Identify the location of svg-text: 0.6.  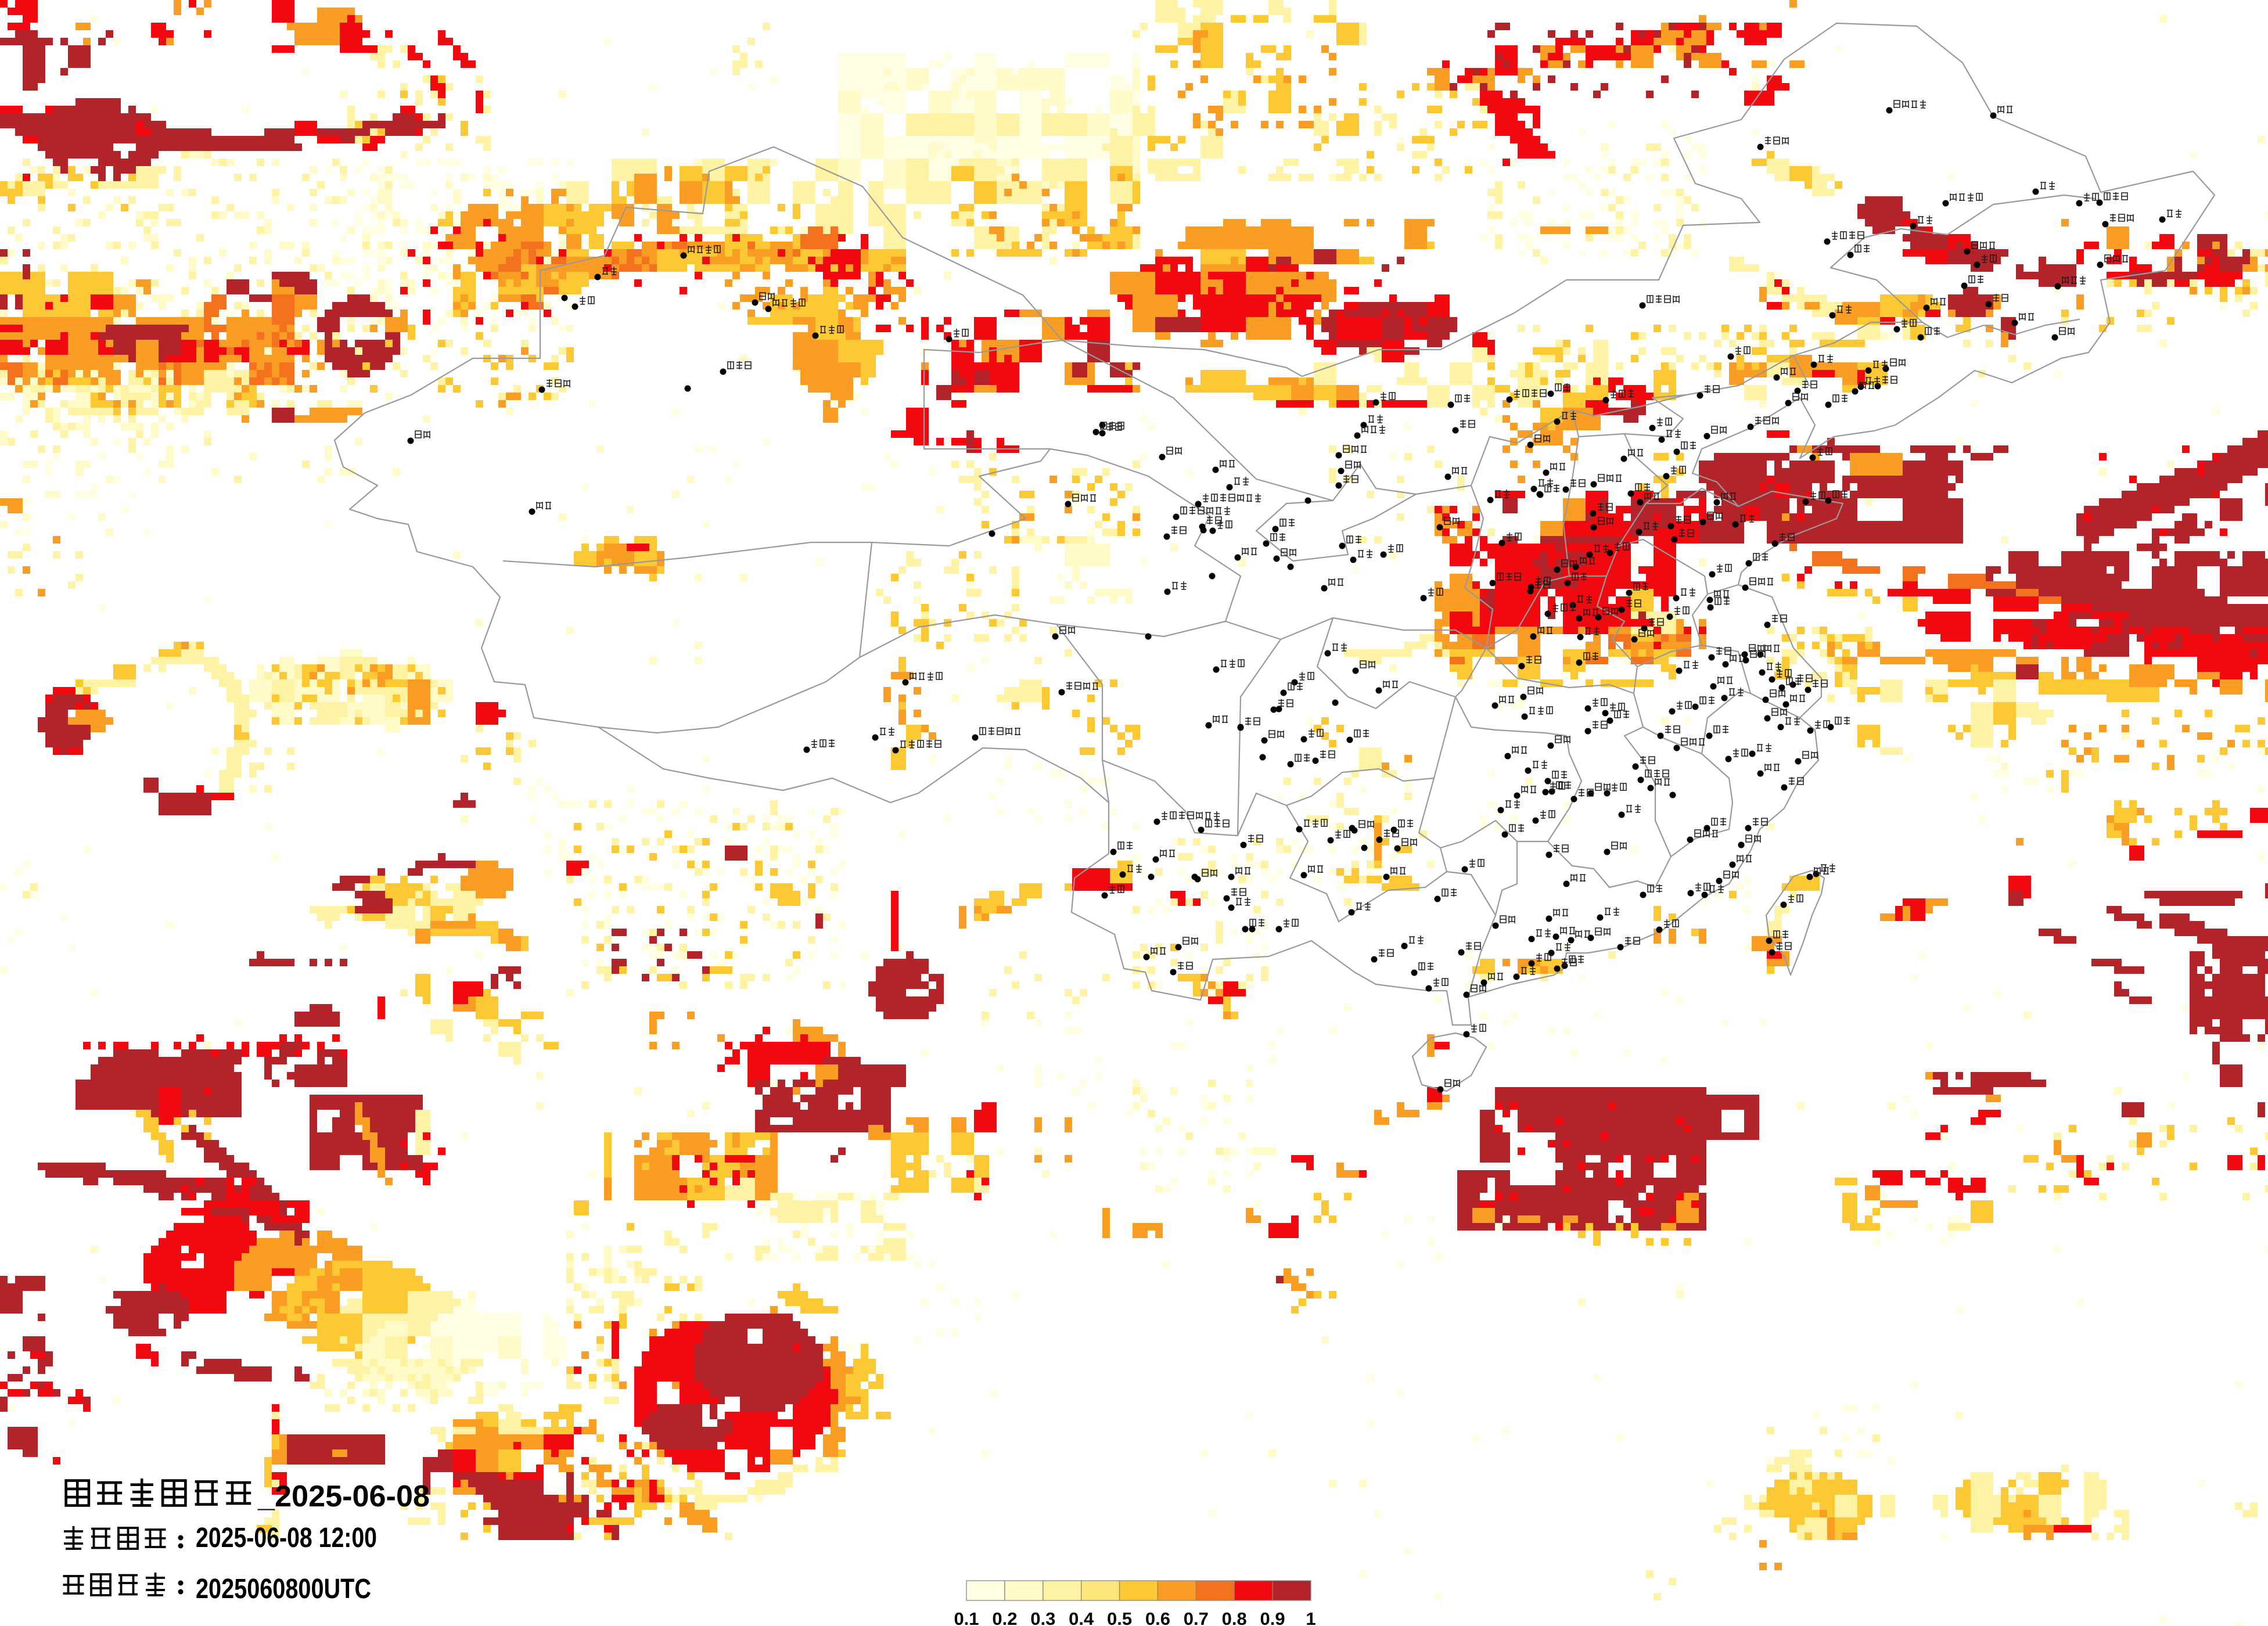
(1157, 1618).